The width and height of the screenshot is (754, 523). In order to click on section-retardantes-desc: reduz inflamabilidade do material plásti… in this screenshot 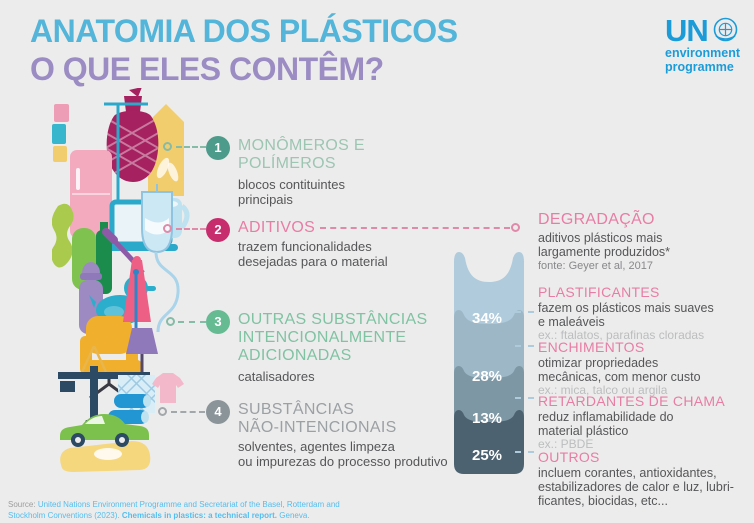, I will do `click(606, 424)`.